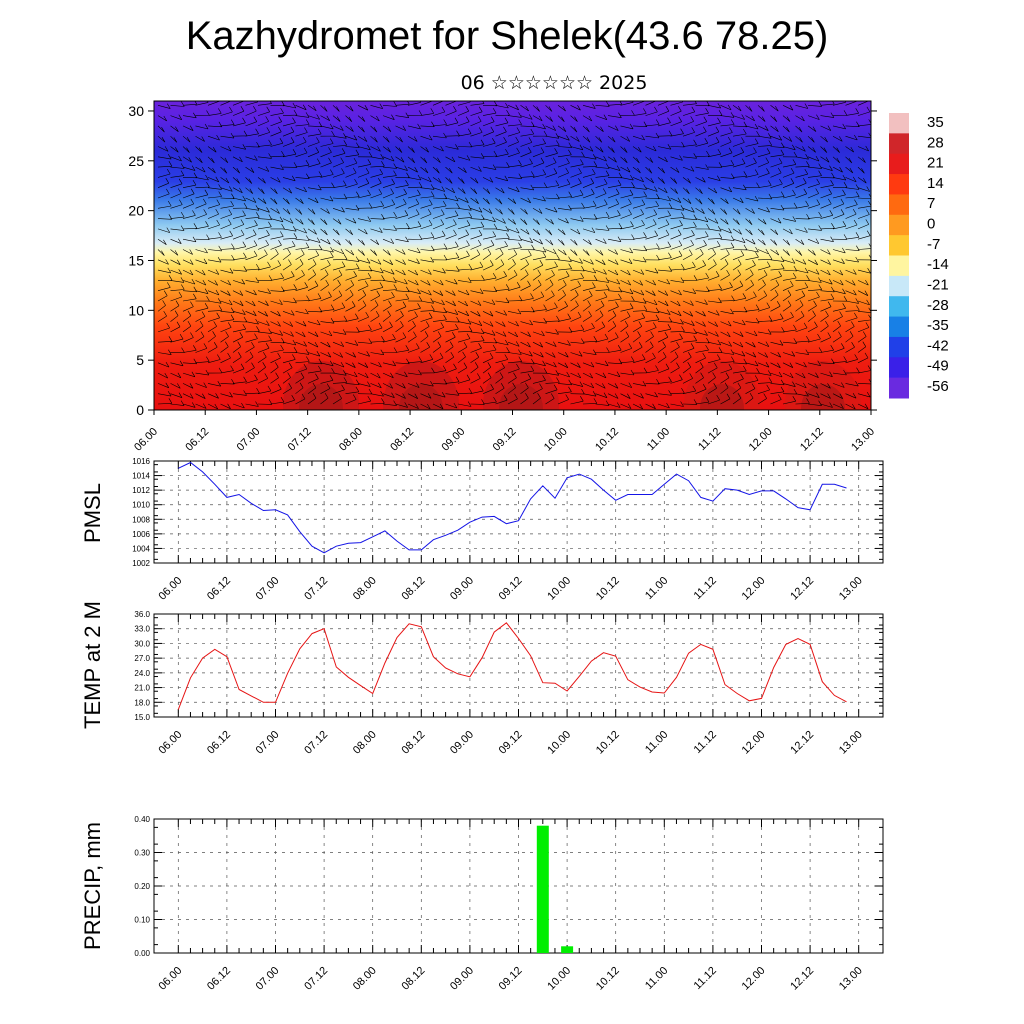 The height and width of the screenshot is (1024, 1024). I want to click on colorbar-label: 14, so click(935, 183).